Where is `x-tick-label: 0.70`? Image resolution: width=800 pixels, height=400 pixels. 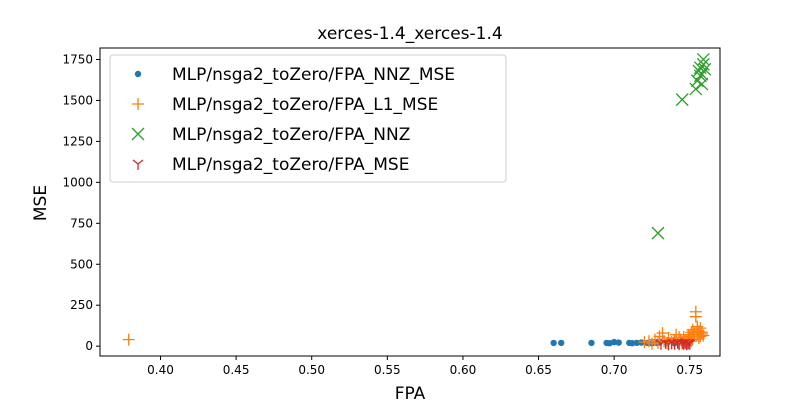
x-tick-label: 0.70 is located at coordinates (614, 370).